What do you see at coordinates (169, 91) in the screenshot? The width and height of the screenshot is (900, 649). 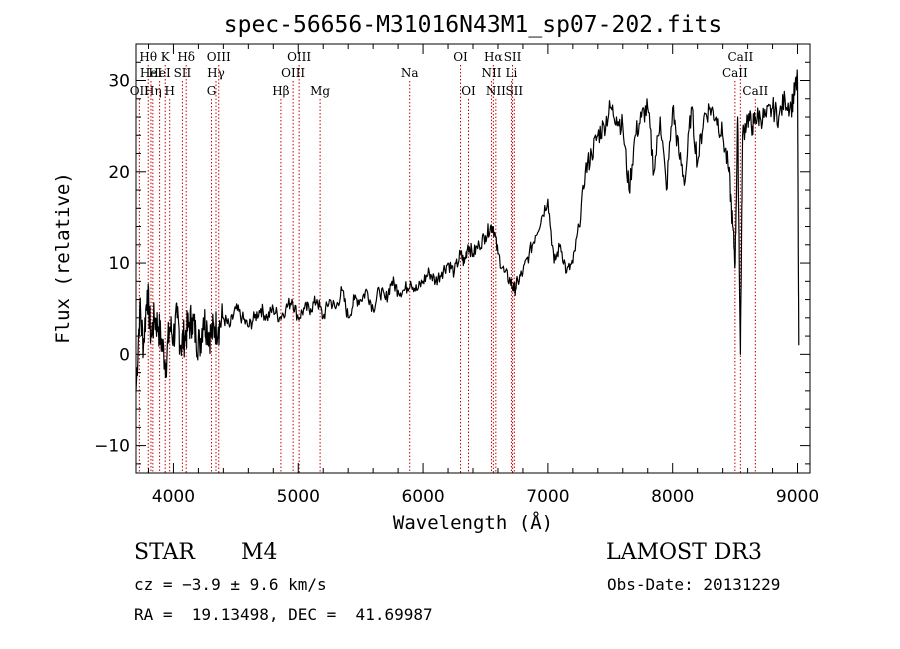 I see `marker-label-6: H` at bounding box center [169, 91].